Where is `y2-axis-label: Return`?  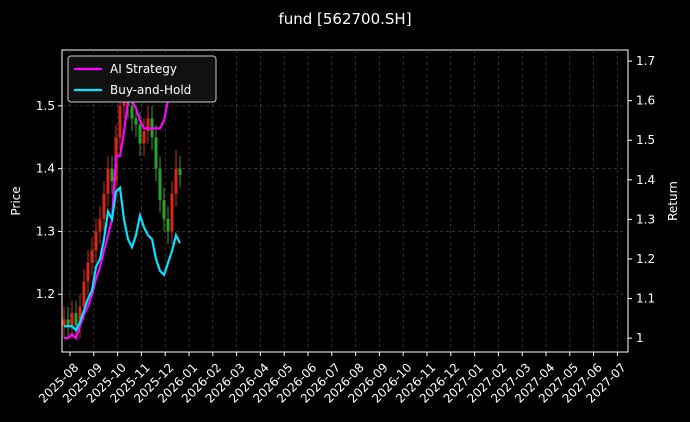
y2-axis-label: Return is located at coordinates (673, 201).